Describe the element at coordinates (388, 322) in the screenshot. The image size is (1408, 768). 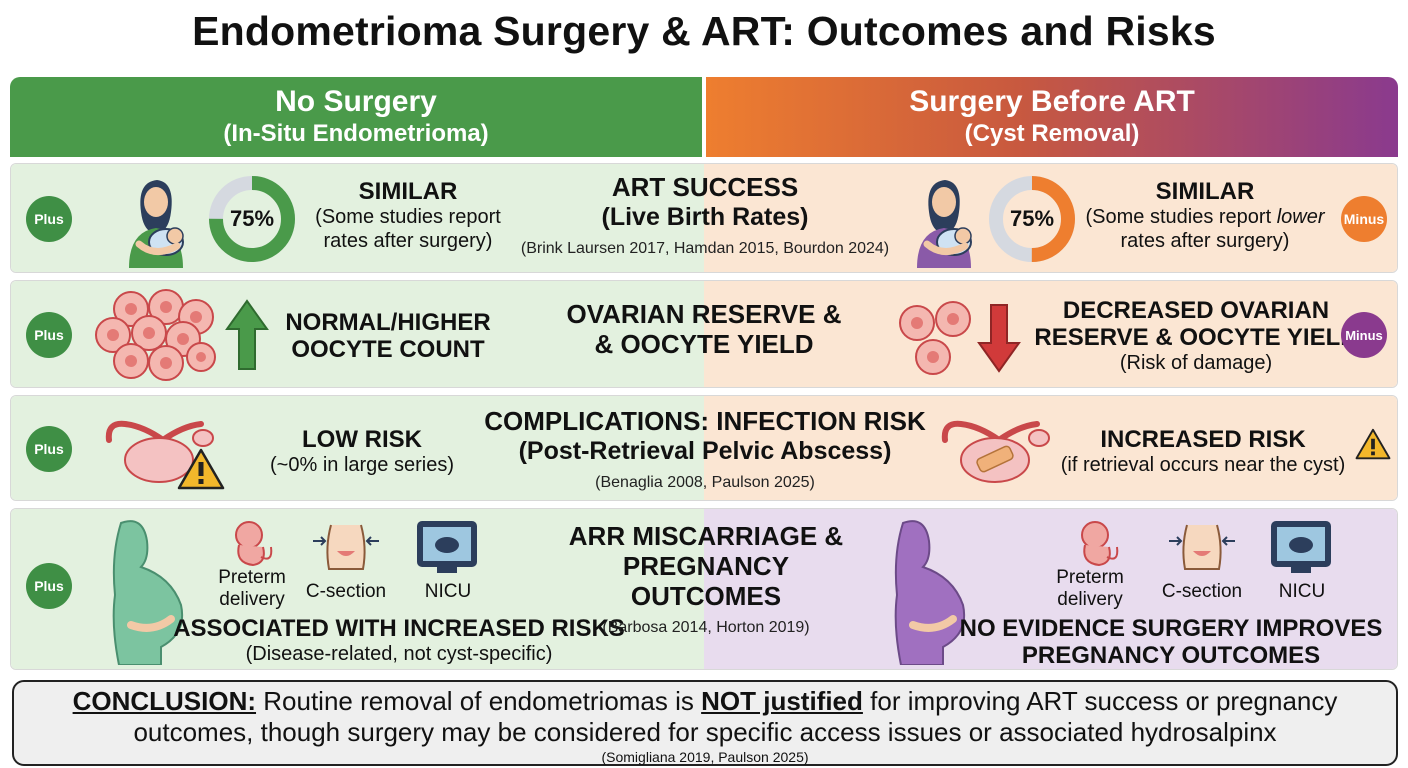
I see `reserve-left-line1: NORMAL/HIGHER` at that location.